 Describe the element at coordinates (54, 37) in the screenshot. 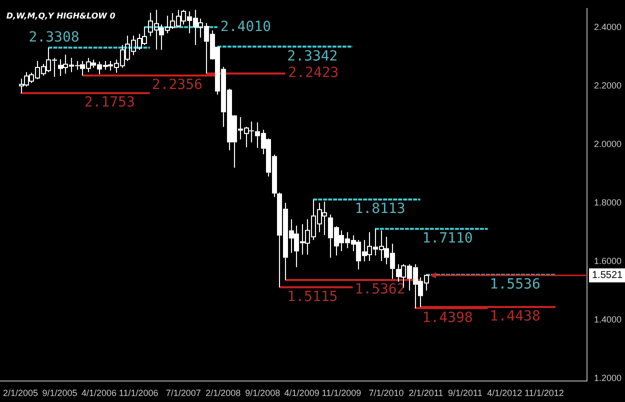

I see `annotation: 2.3308` at that location.